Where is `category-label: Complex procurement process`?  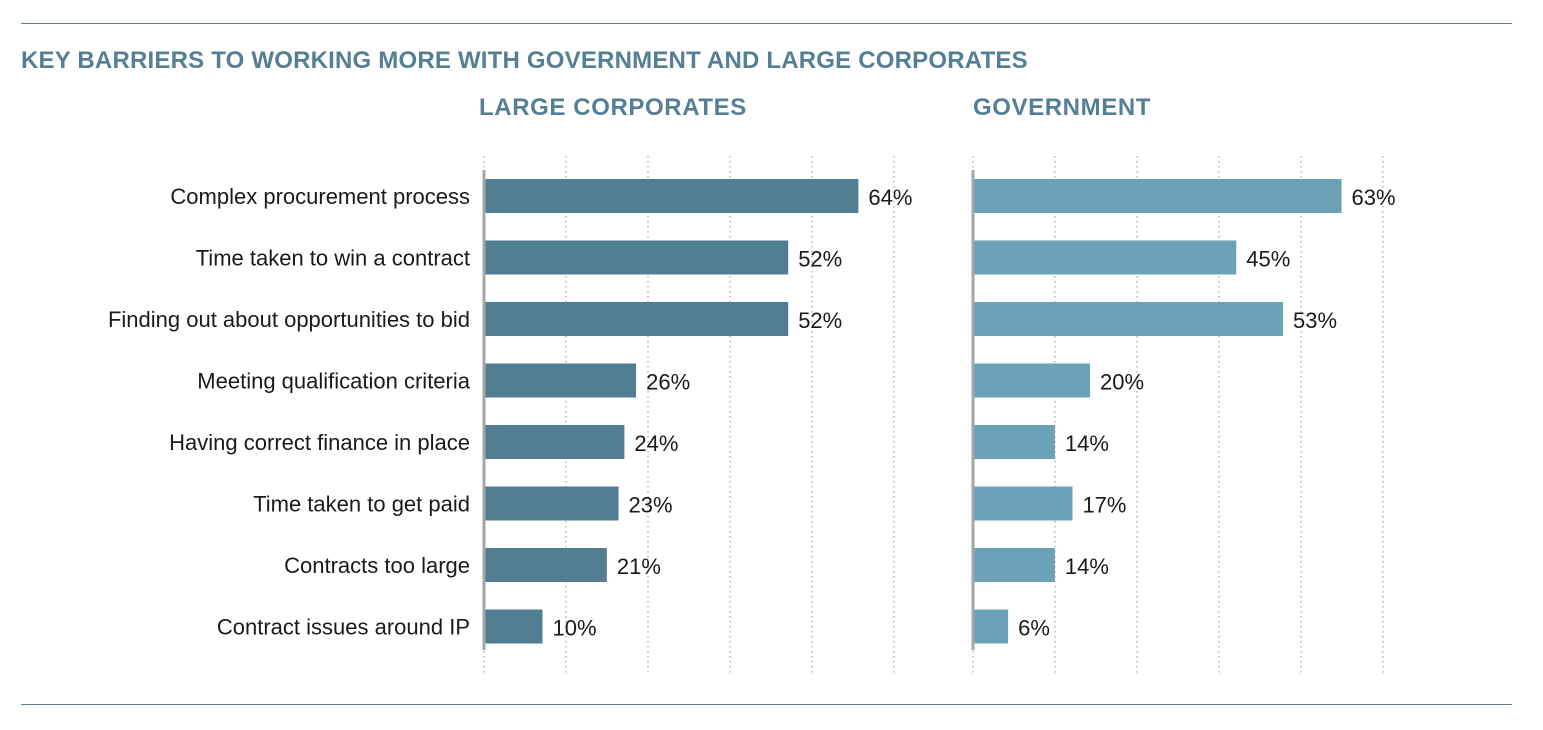 category-label: Complex procurement process is located at coordinates (320, 196).